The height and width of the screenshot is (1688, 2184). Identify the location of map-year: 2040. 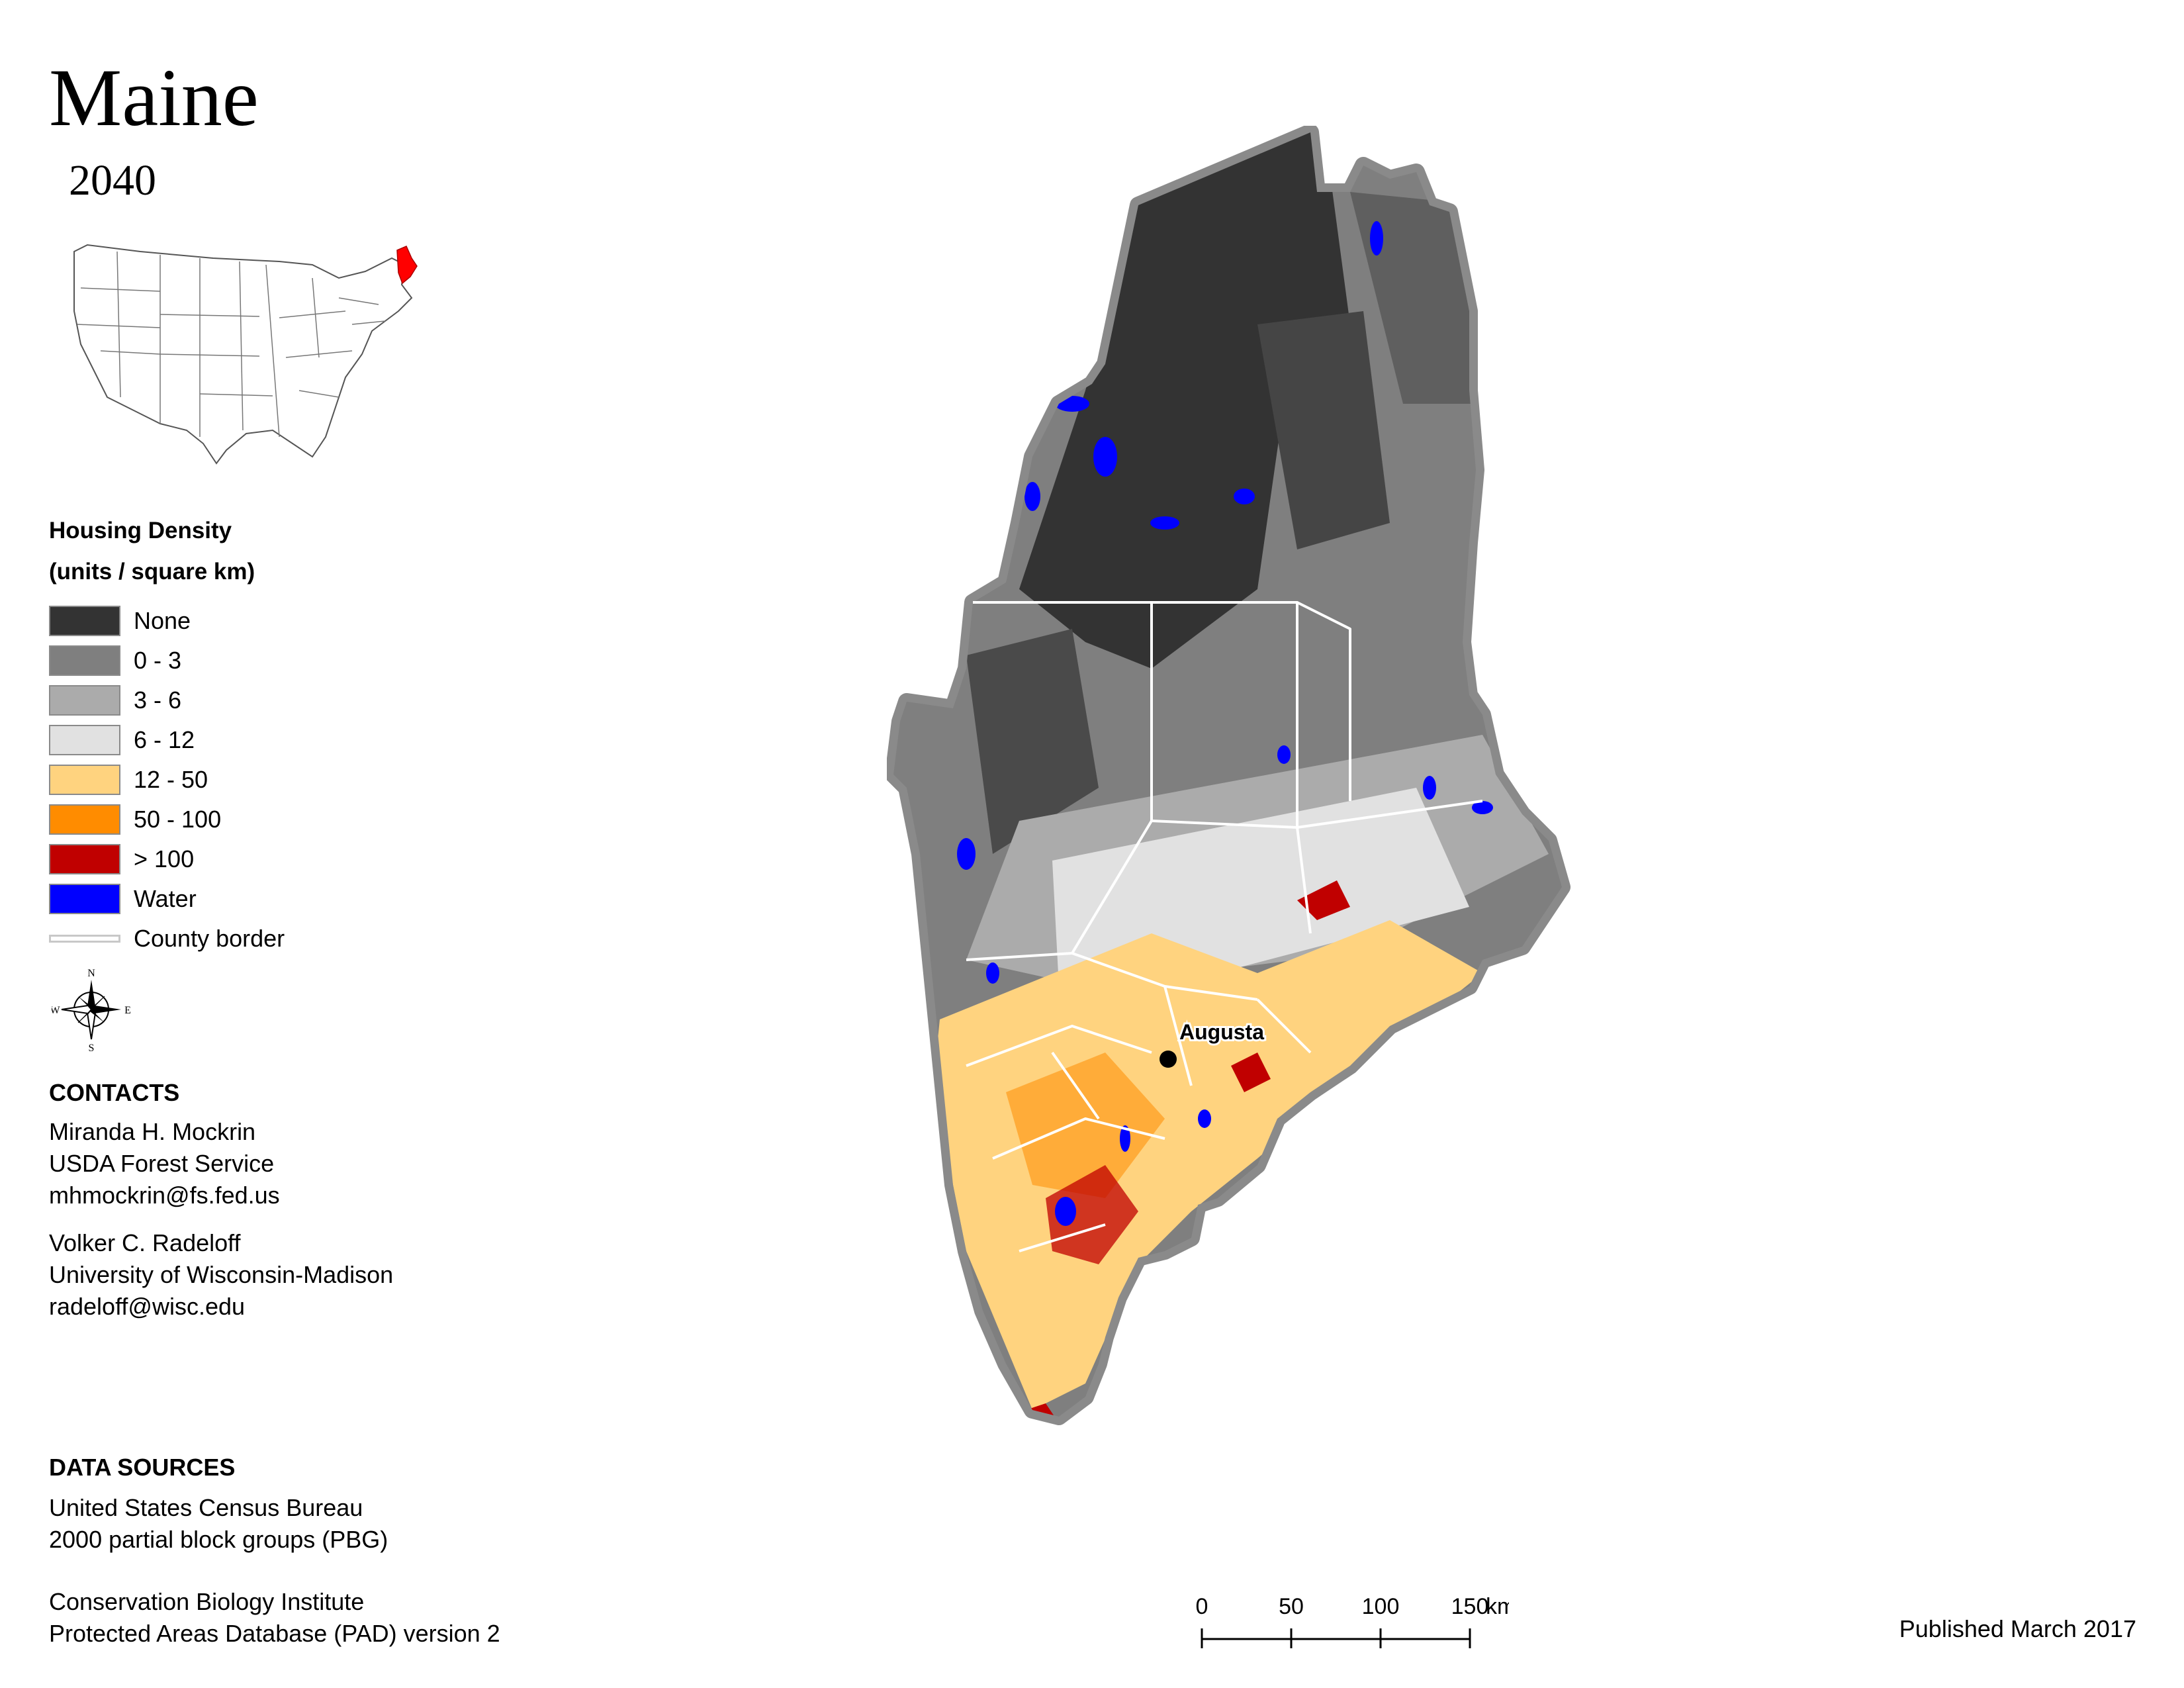
(113, 180).